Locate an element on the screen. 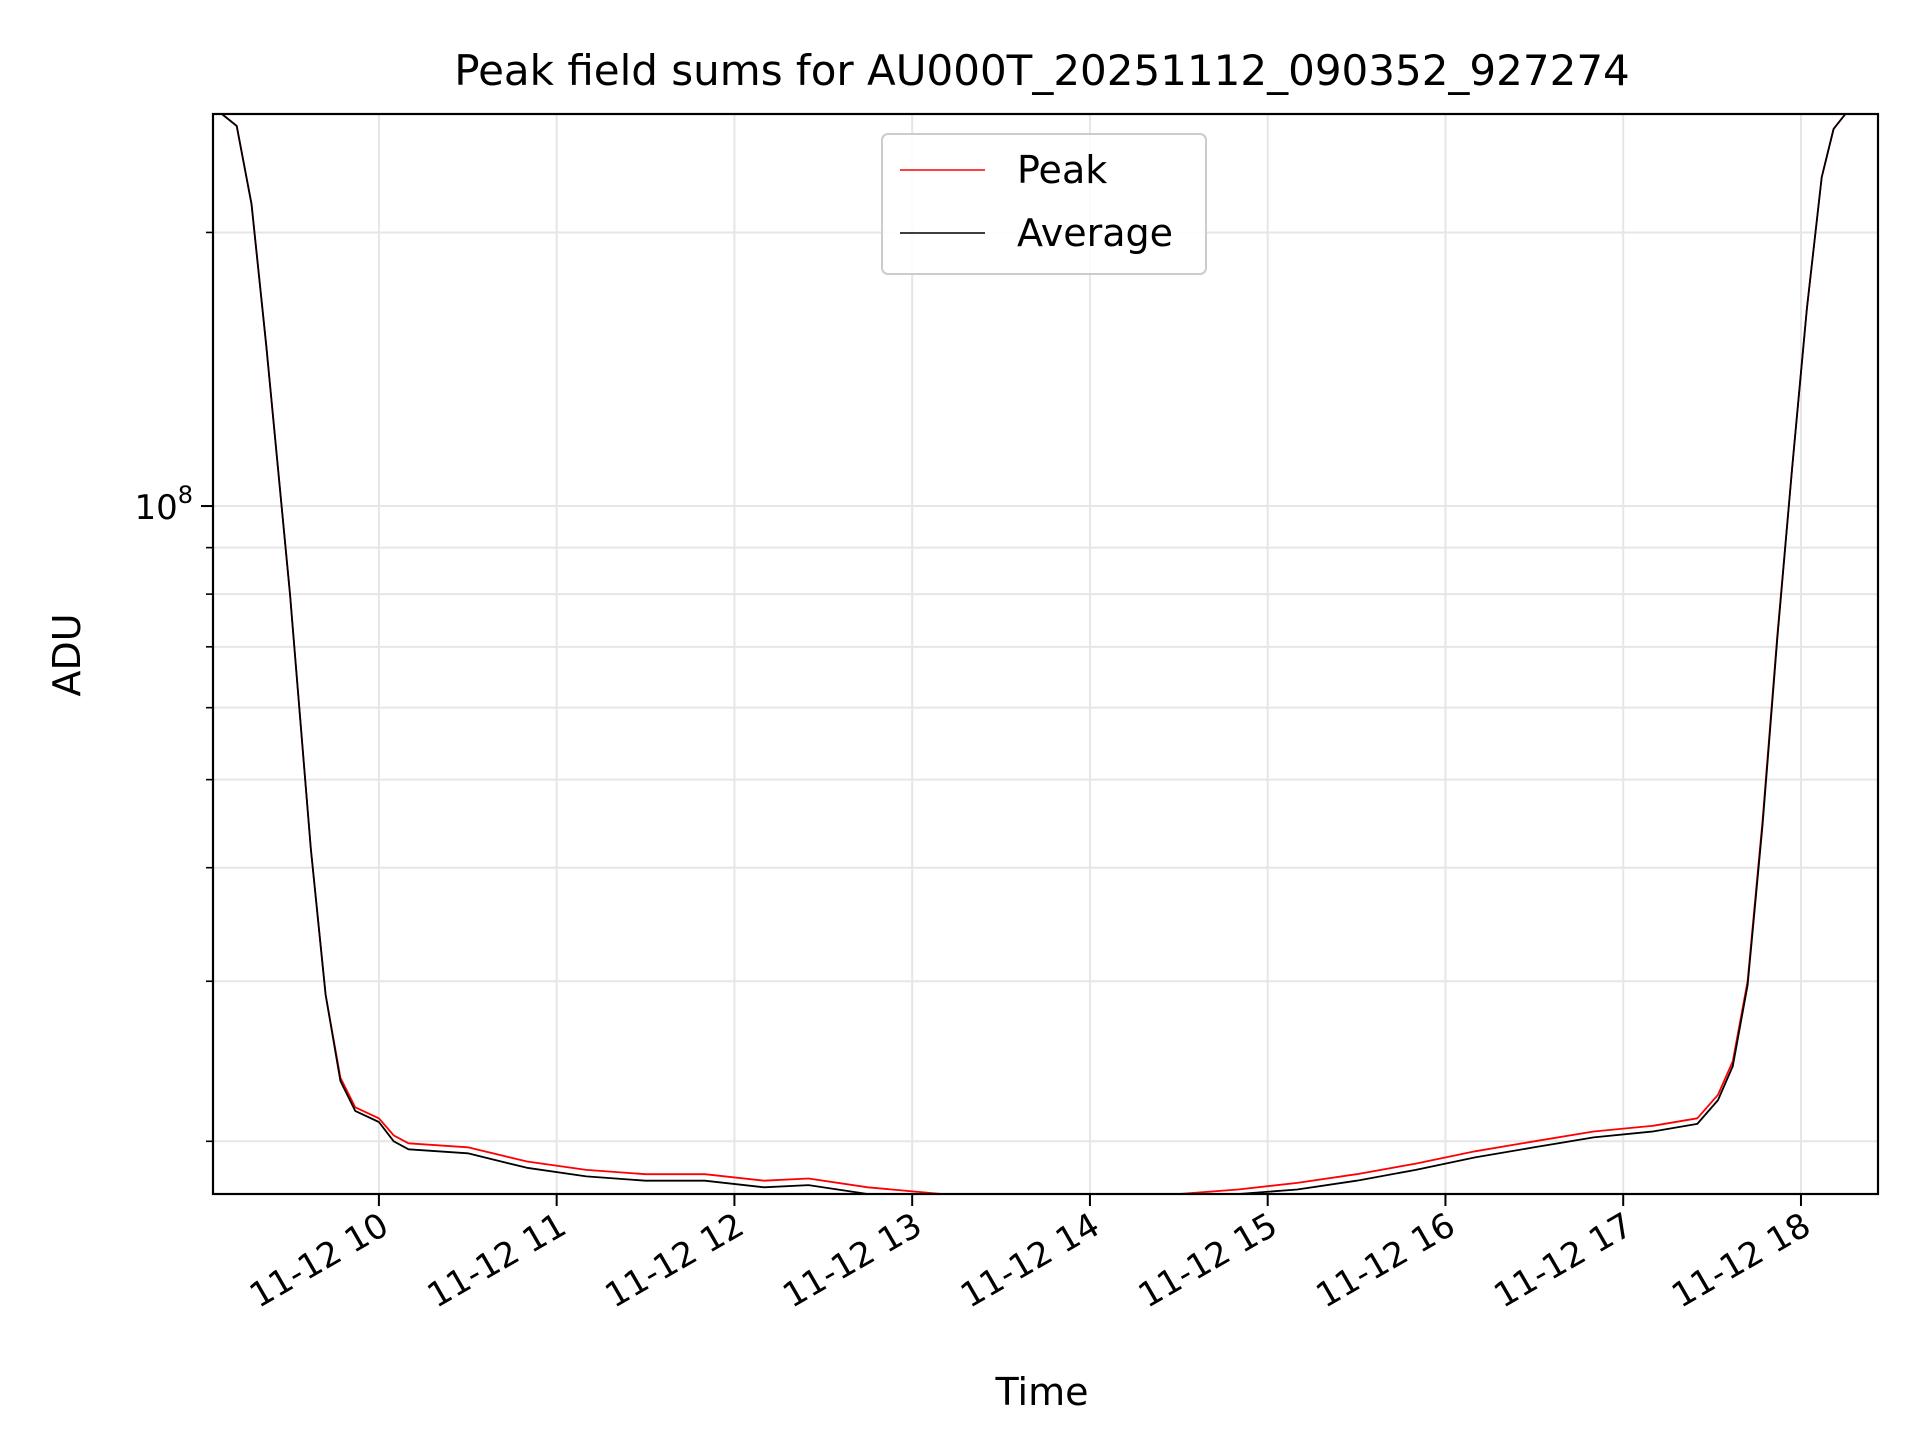 The height and width of the screenshot is (1440, 1920). legend-label-peak: Peak is located at coordinates (1062, 170).